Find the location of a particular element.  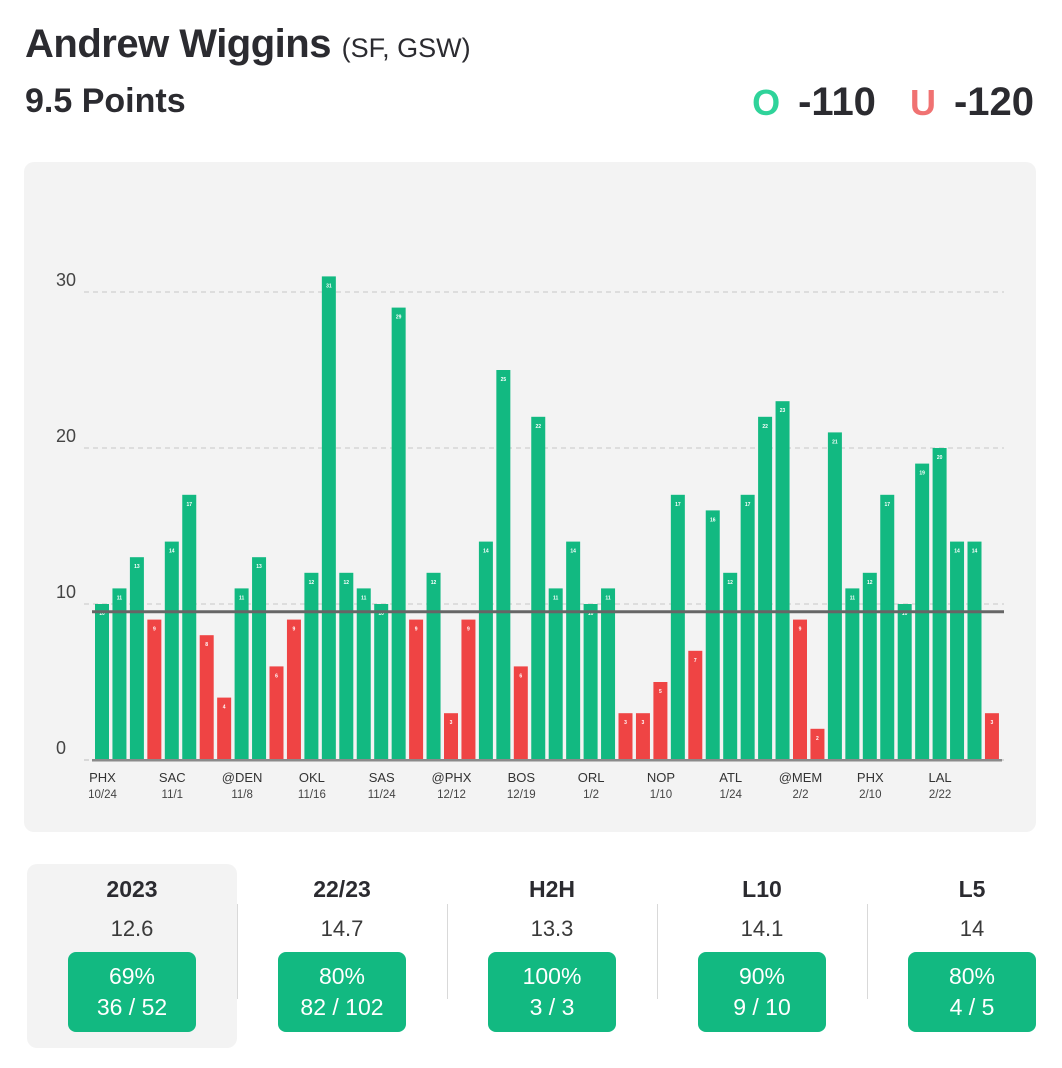

stat-label: L10 is located at coordinates (762, 889).